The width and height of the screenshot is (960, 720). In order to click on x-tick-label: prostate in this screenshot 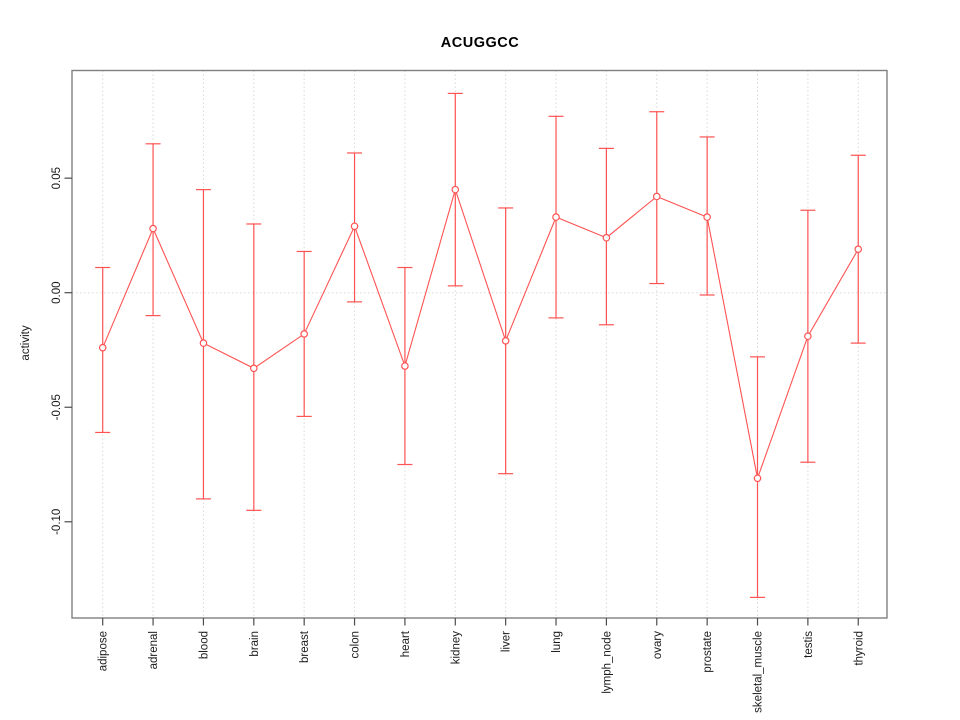, I will do `click(708, 652)`.